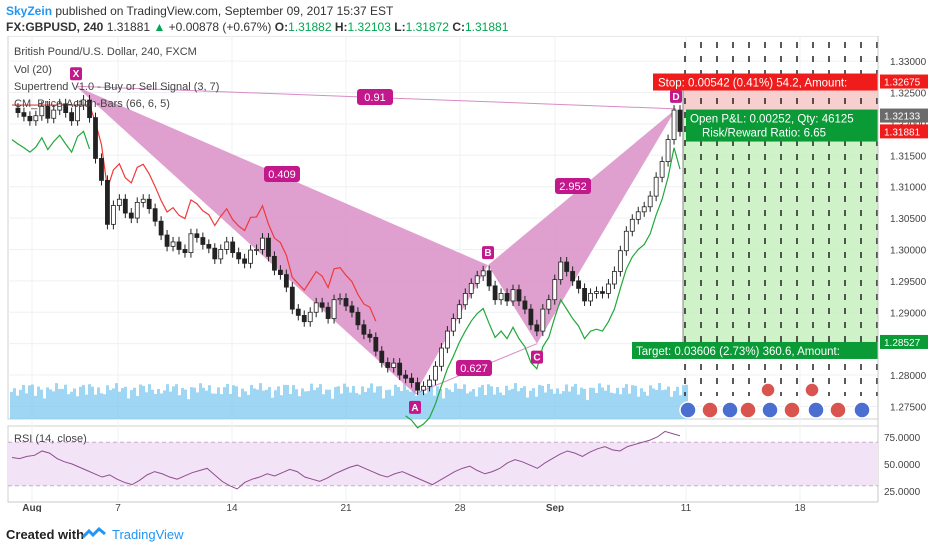 This screenshot has height=550, width=932. I want to click on y-tick-label: 1.31000, so click(908, 188).